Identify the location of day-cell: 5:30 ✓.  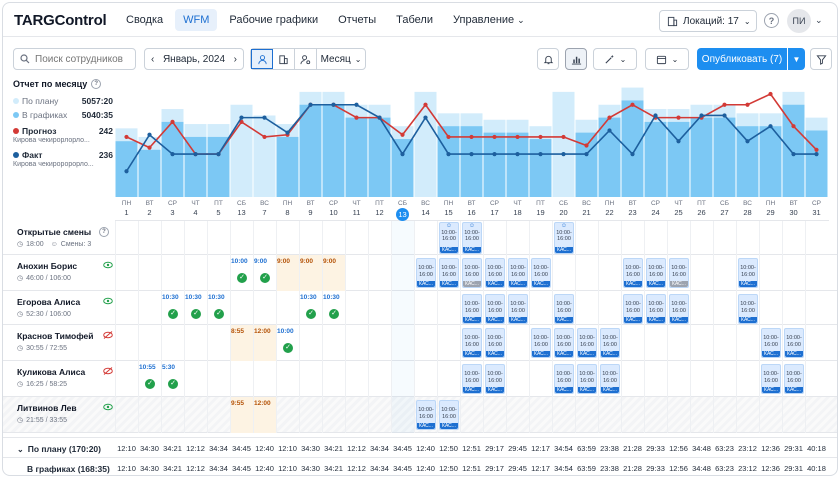
(172, 379).